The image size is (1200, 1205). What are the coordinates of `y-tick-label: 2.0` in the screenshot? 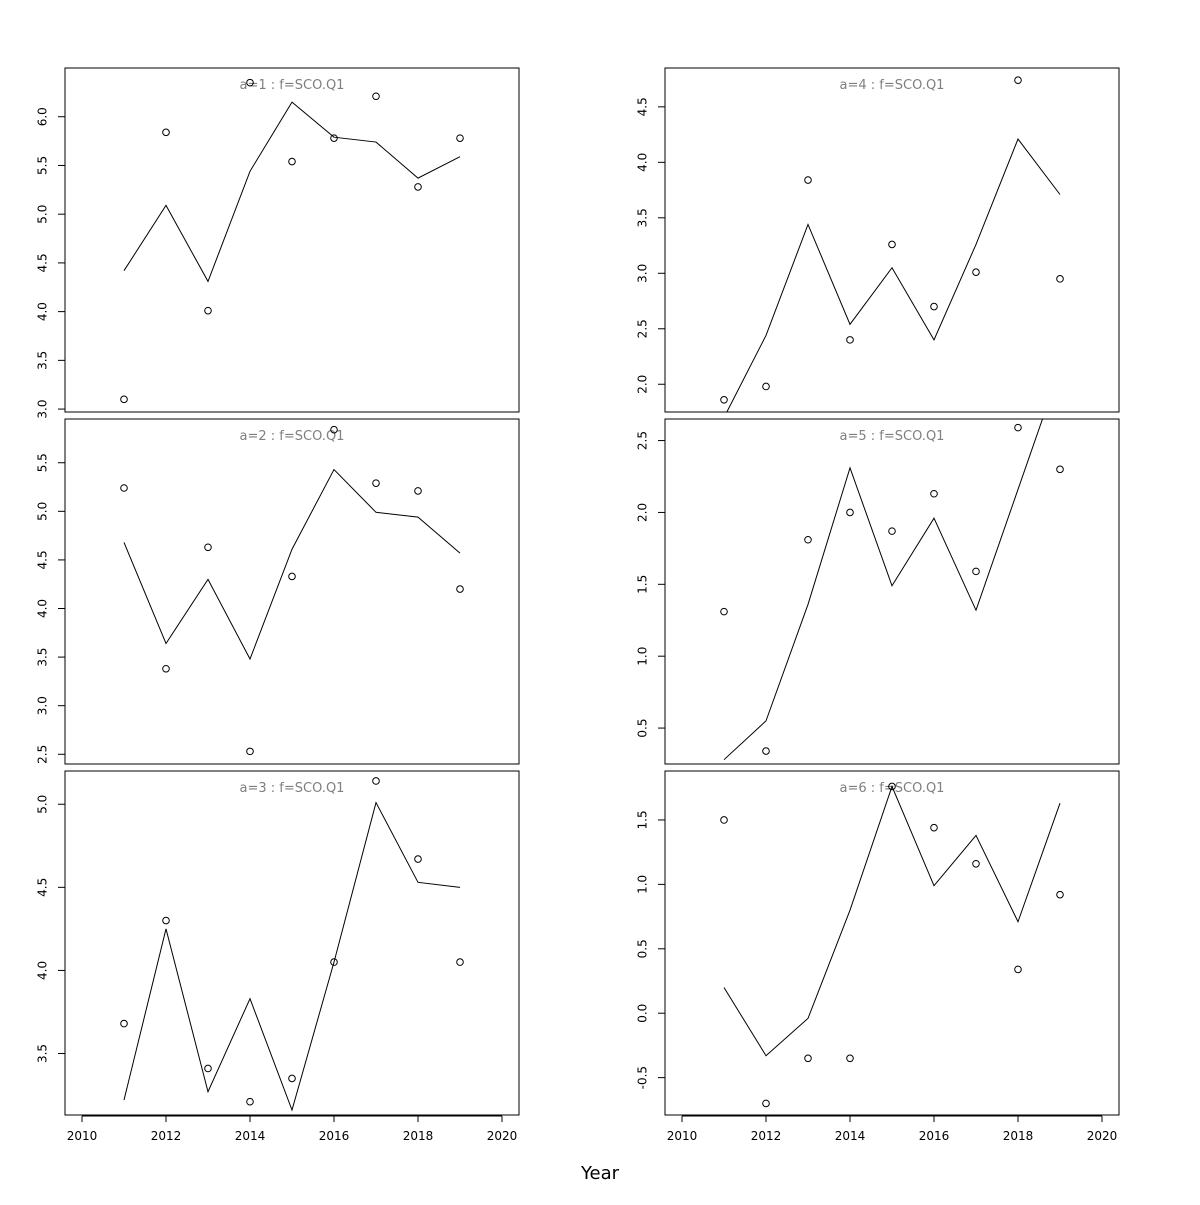 It's located at (643, 384).